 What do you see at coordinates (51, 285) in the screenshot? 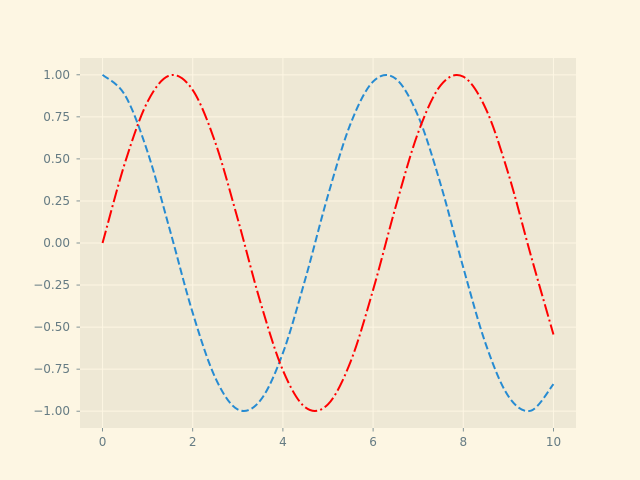
I see `y-tick-label: −0.25` at bounding box center [51, 285].